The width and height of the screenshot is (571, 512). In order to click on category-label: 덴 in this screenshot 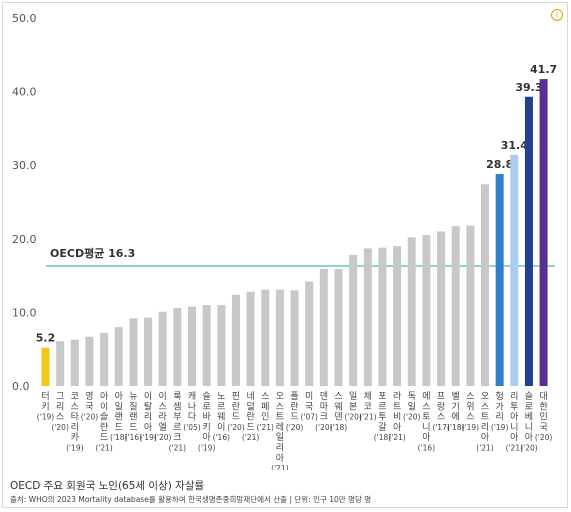, I will do `click(338, 417)`.